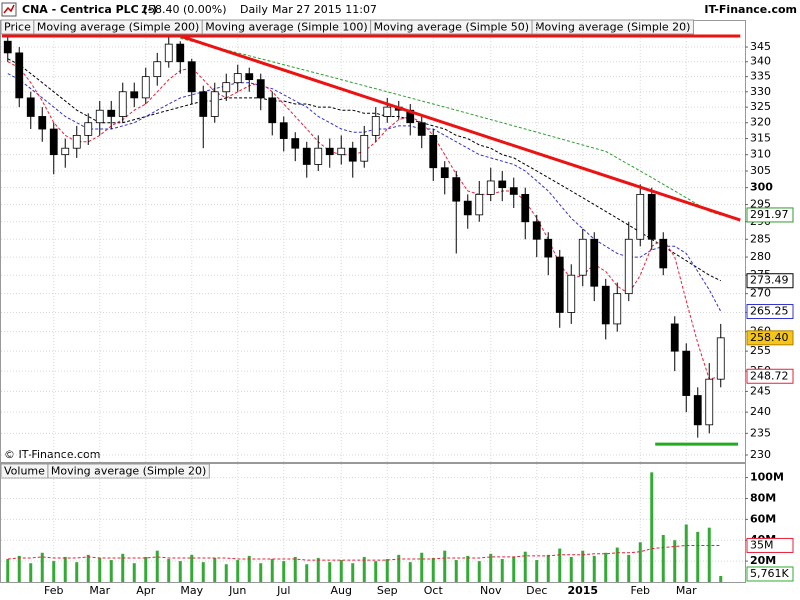  What do you see at coordinates (536, 590) in the screenshot?
I see `x-tick-label: Dec` at bounding box center [536, 590].